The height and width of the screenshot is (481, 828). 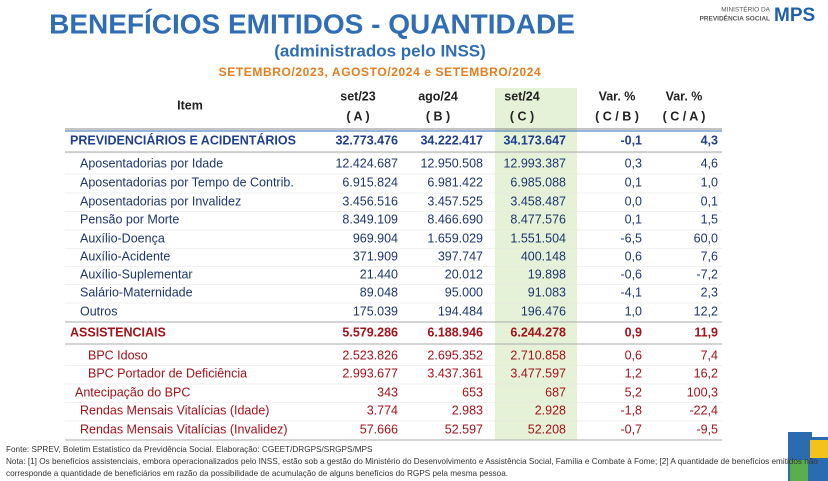 What do you see at coordinates (455, 332) in the screenshot?
I see `cell: 6.188.946` at bounding box center [455, 332].